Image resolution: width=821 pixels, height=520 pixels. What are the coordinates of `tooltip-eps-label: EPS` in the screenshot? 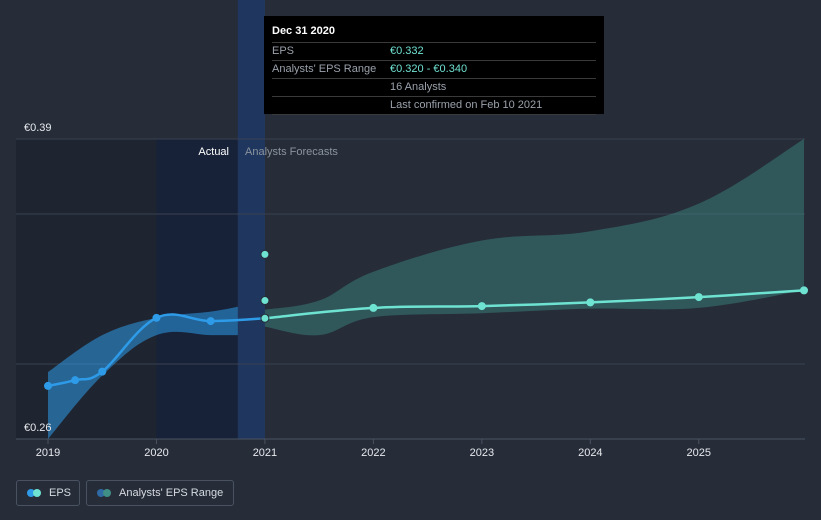 It's located at (283, 51).